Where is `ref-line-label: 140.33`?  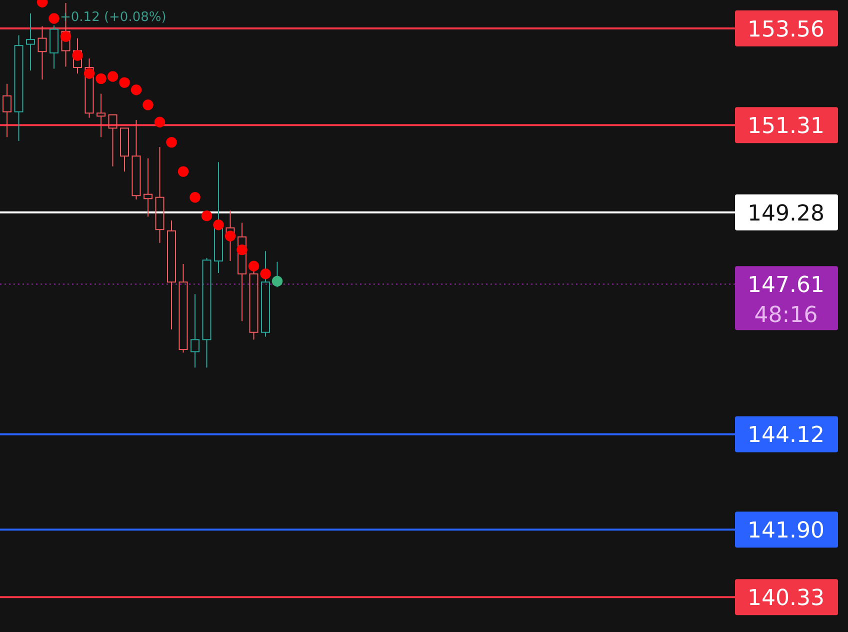
ref-line-label: 140.33 is located at coordinates (786, 599).